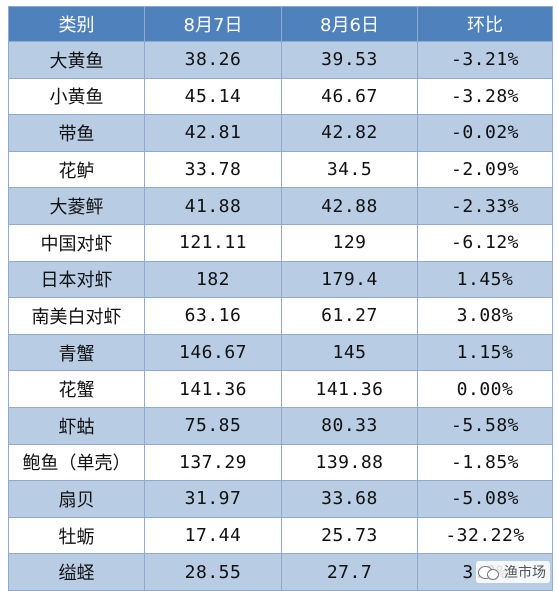 Image resolution: width=558 pixels, height=591 pixels. What do you see at coordinates (485, 133) in the screenshot?
I see `cell-change: -0.02%` at bounding box center [485, 133].